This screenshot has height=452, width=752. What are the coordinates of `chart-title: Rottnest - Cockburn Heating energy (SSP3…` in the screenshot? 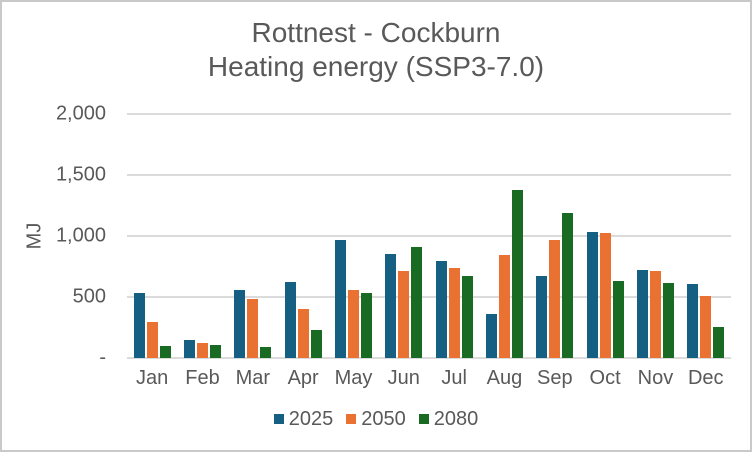 It's located at (376, 50).